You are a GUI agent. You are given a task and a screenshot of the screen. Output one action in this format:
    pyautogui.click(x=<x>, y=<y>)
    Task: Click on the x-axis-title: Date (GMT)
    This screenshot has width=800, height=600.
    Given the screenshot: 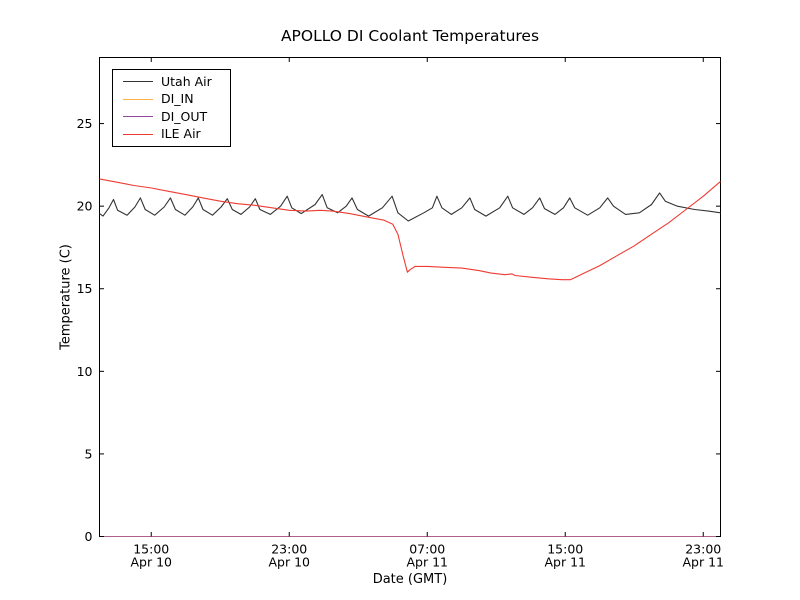 What is the action you would take?
    pyautogui.click(x=410, y=579)
    